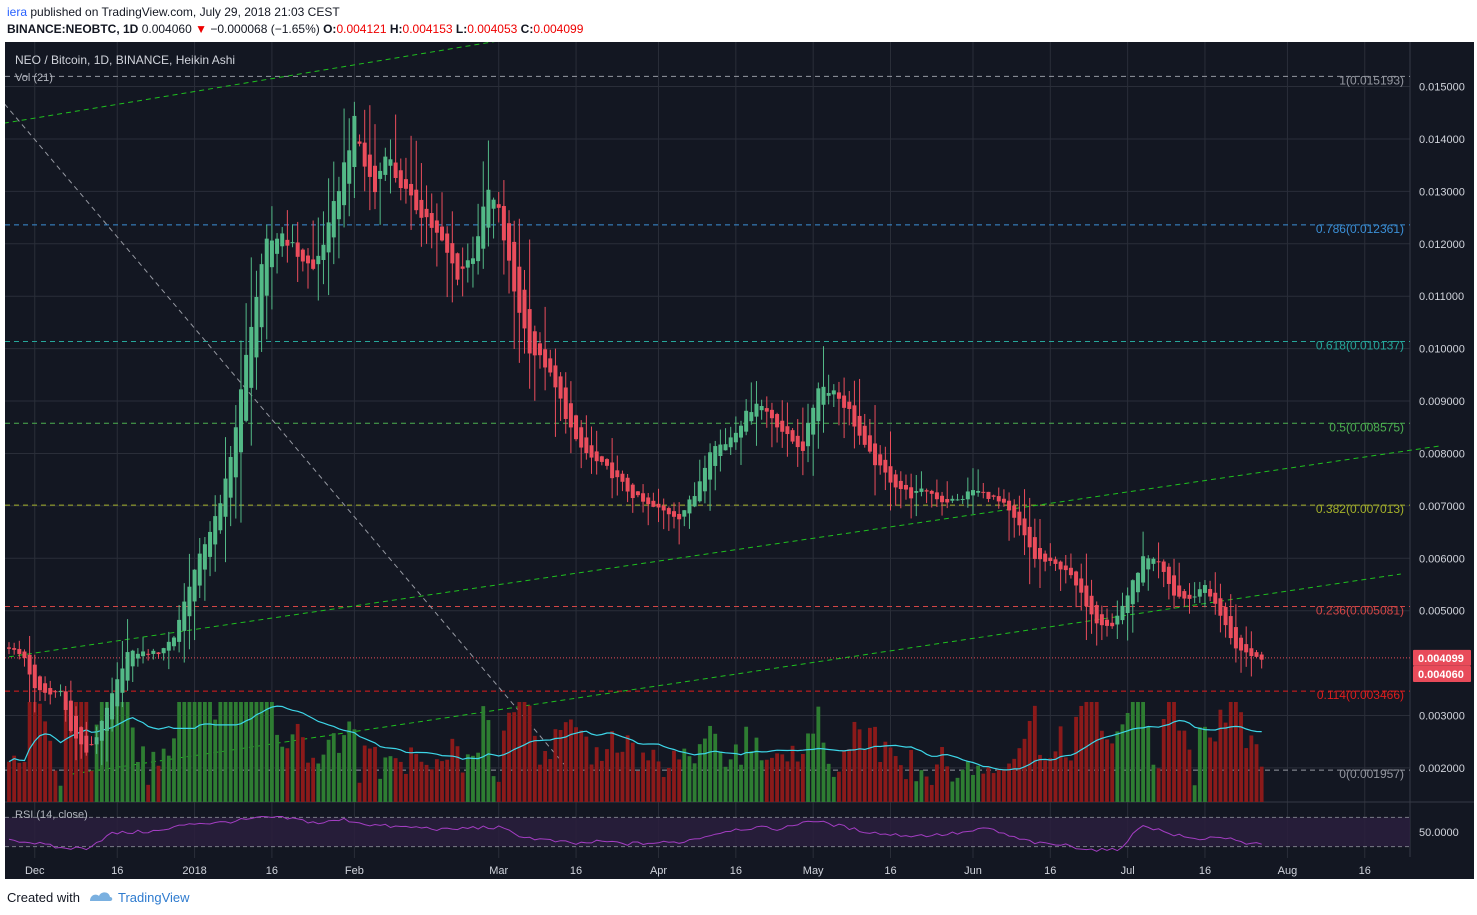 This screenshot has width=1477, height=915. What do you see at coordinates (101, 897) in the screenshot?
I see `tradingview-logo-icon` at bounding box center [101, 897].